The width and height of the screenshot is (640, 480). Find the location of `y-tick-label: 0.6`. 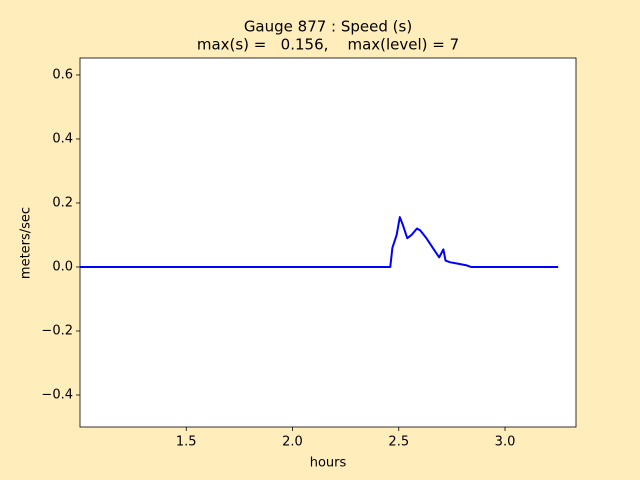

y-tick-label: 0.6 is located at coordinates (62, 74).